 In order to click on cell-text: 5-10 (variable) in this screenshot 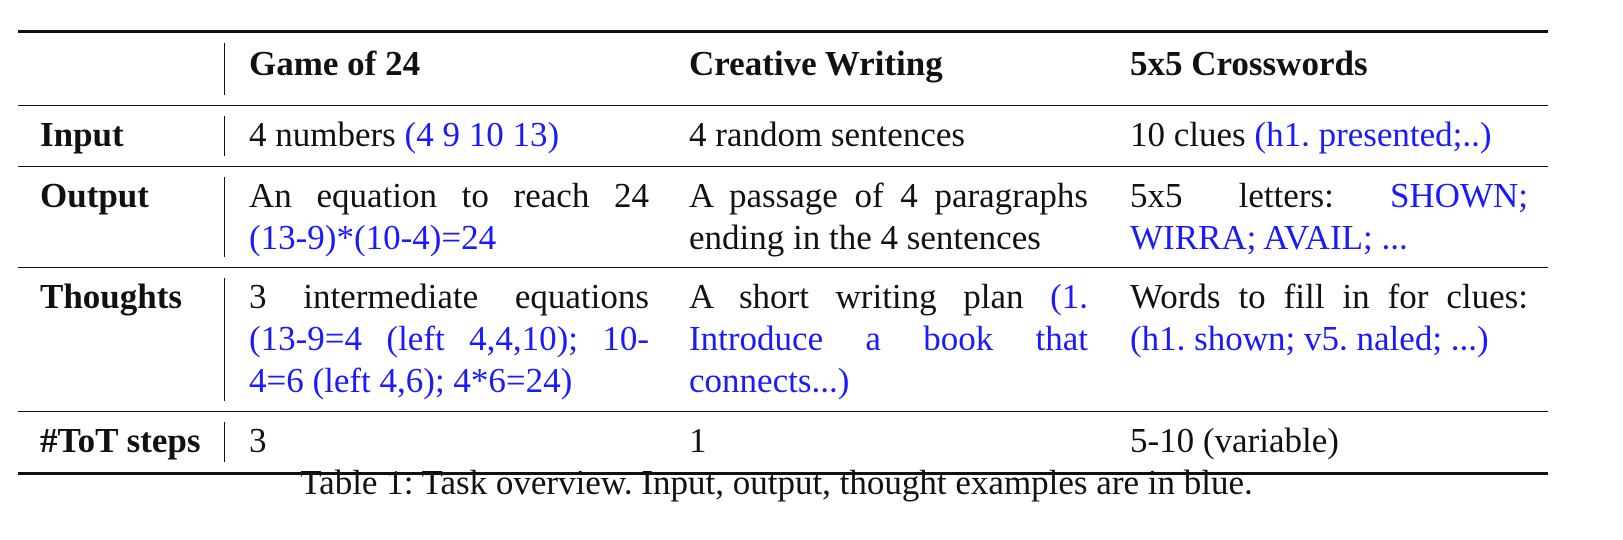, I will do `click(1234, 440)`.